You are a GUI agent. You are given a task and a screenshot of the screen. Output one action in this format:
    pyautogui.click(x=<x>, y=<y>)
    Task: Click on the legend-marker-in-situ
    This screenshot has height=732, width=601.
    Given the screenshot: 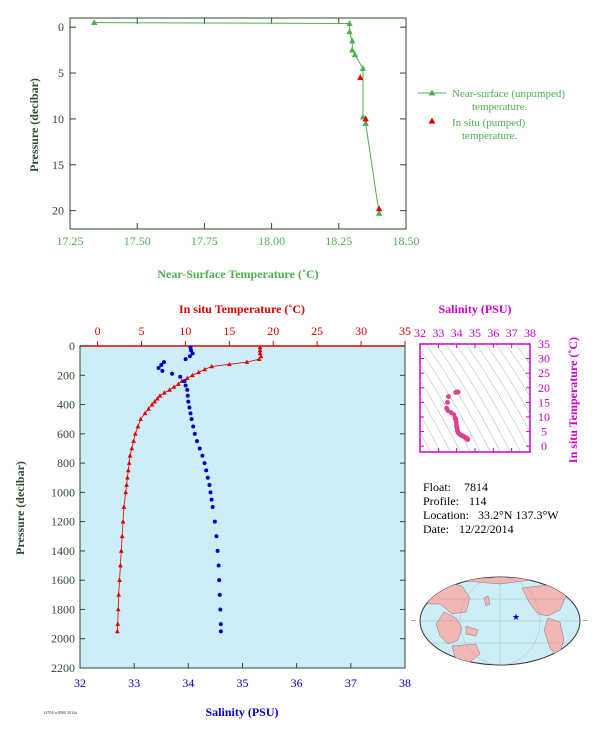 What is the action you would take?
    pyautogui.click(x=432, y=120)
    